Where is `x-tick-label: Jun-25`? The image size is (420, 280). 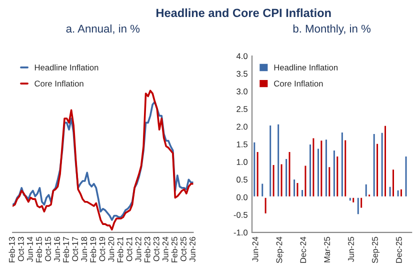 x-tick-label: Jun-25 is located at coordinates (351, 249).